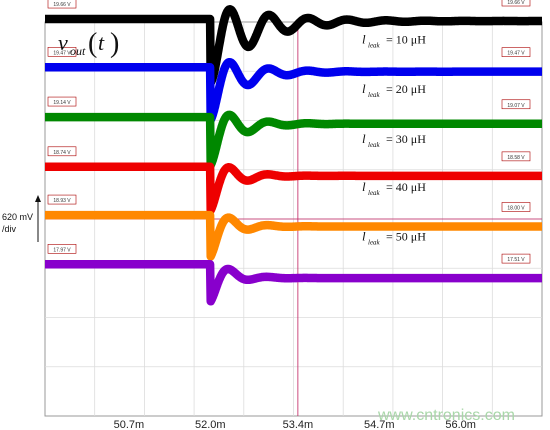 The width and height of the screenshot is (550, 430). I want to click on series-label-5: l leak = 40 μH, so click(394, 188).